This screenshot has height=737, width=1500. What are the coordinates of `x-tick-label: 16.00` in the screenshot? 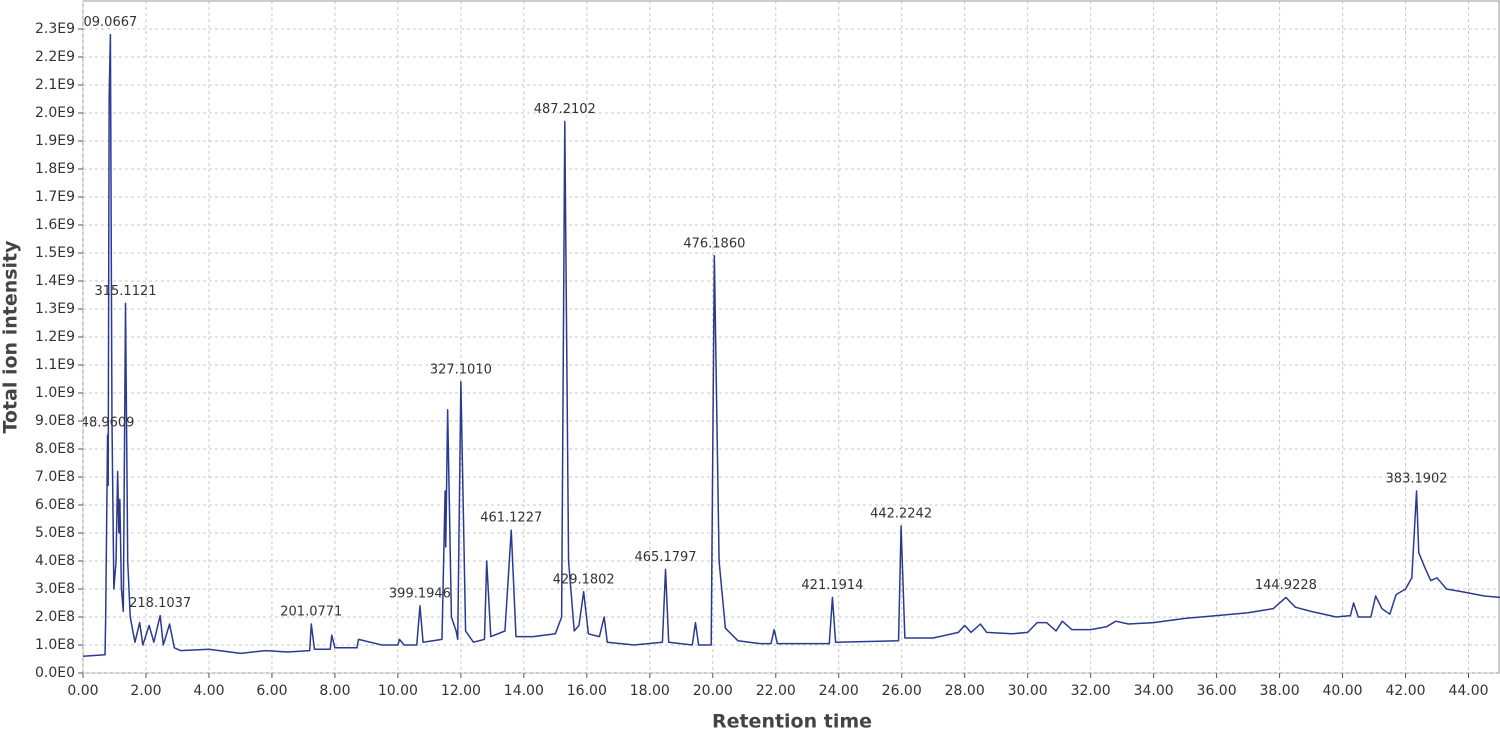 It's located at (587, 691).